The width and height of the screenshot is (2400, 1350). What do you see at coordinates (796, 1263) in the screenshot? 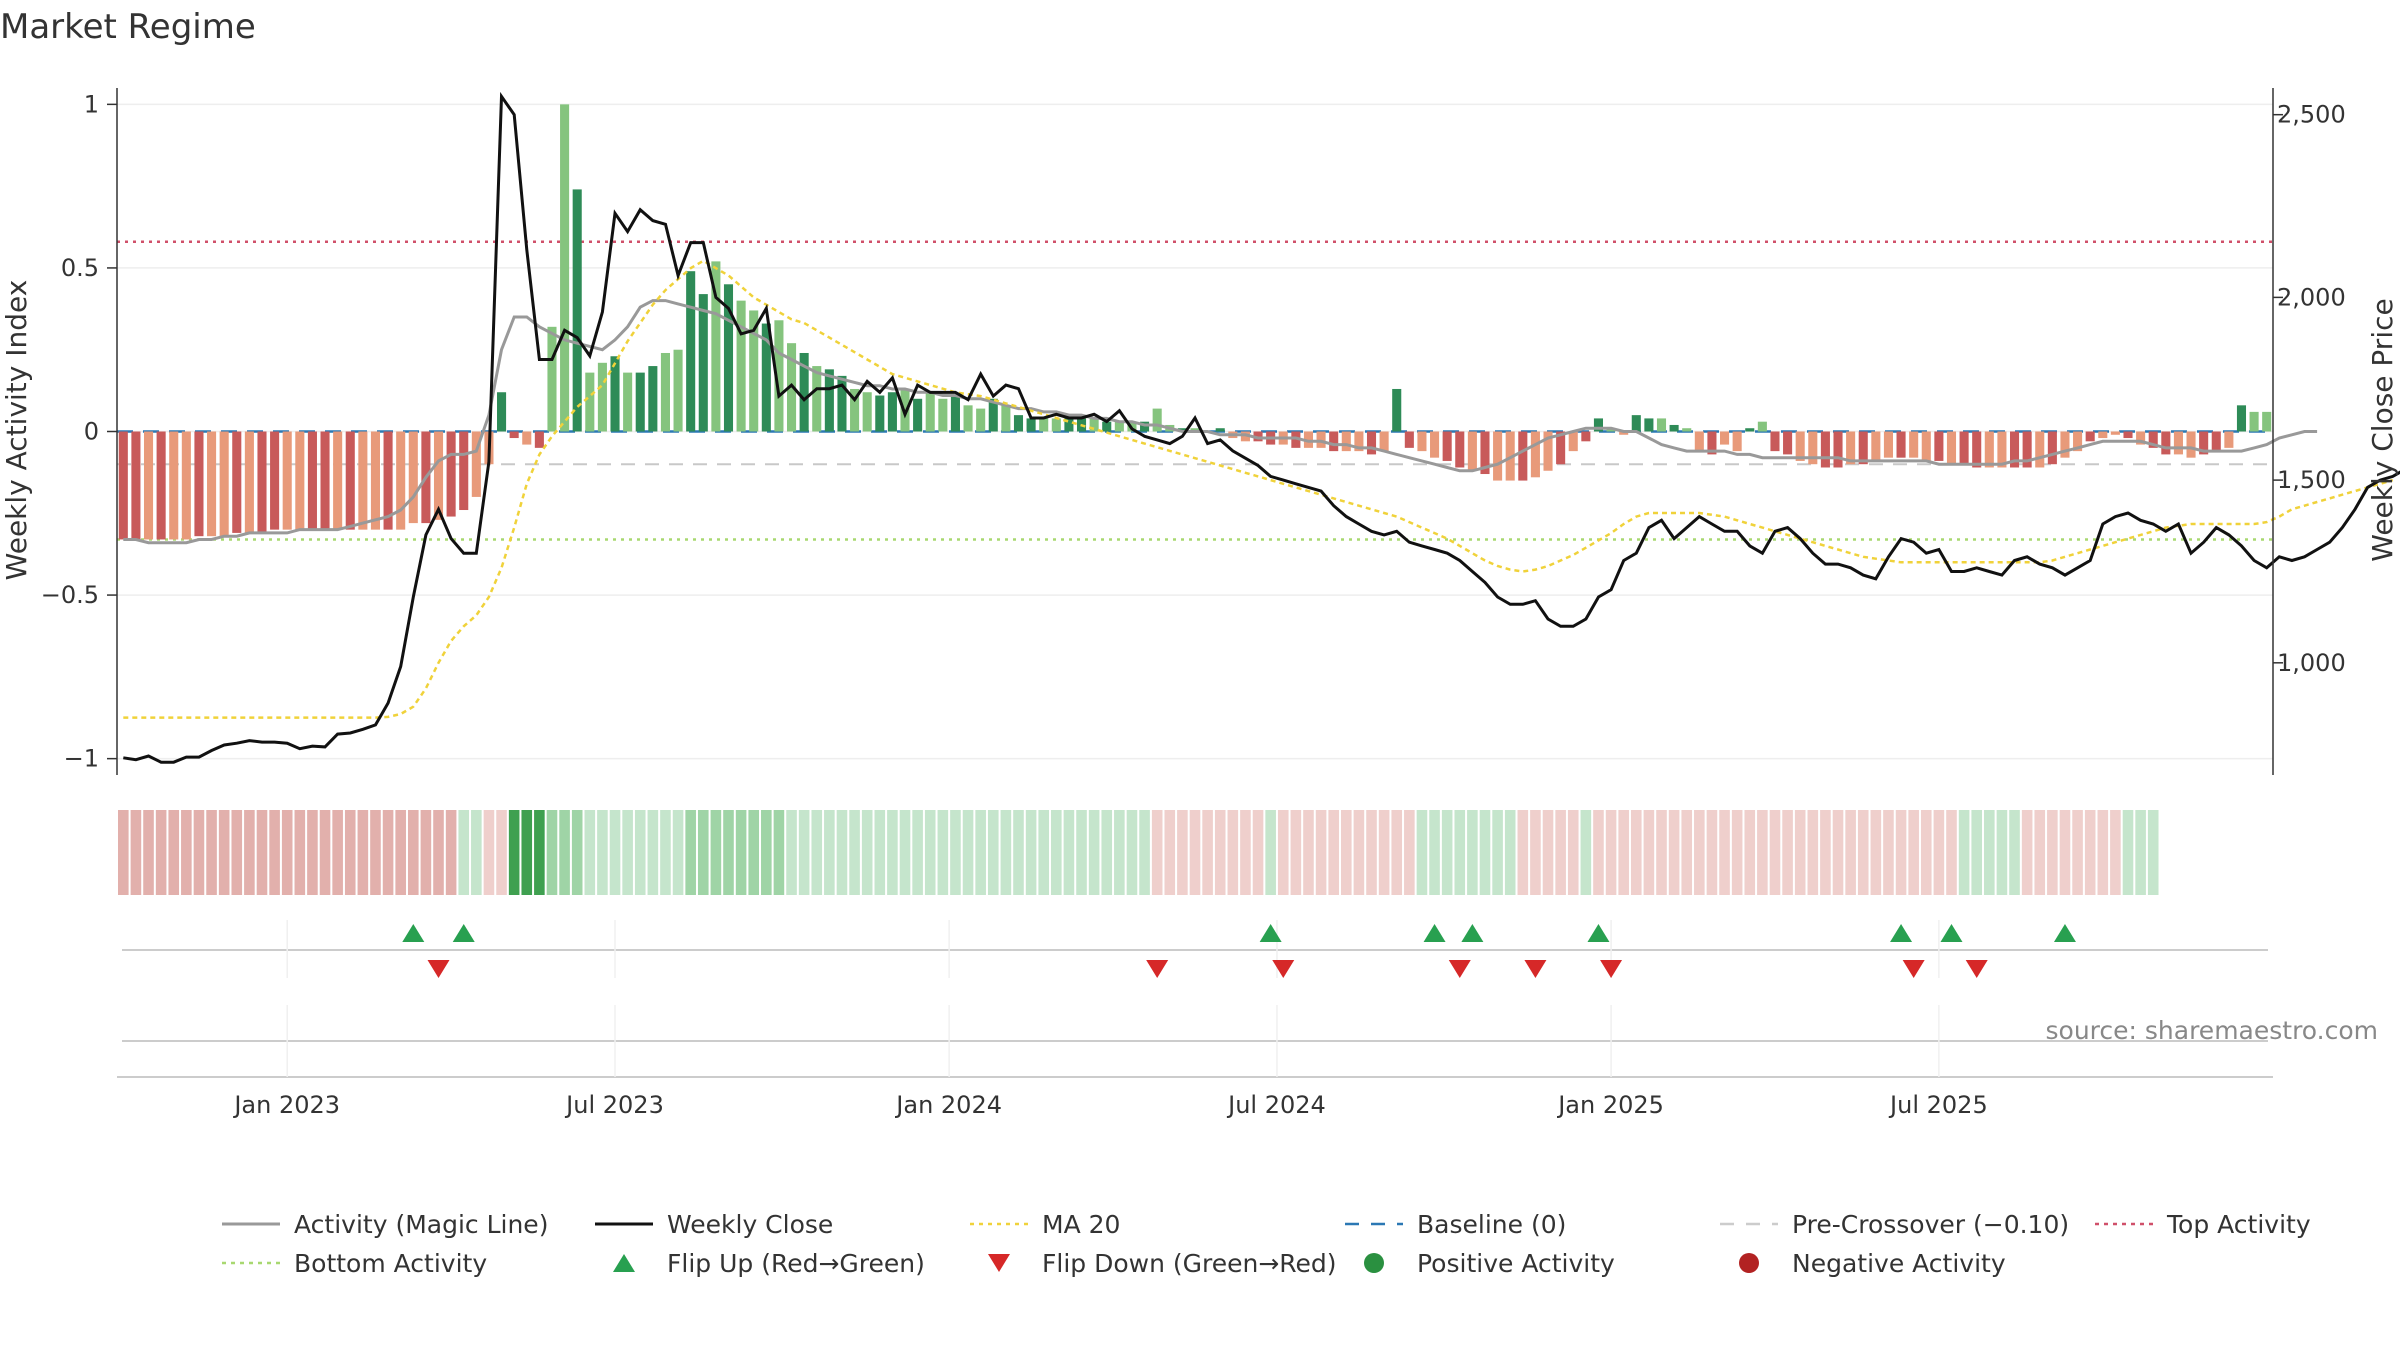
I see `legend-label: Flip Up (Red→Green)` at bounding box center [796, 1263].